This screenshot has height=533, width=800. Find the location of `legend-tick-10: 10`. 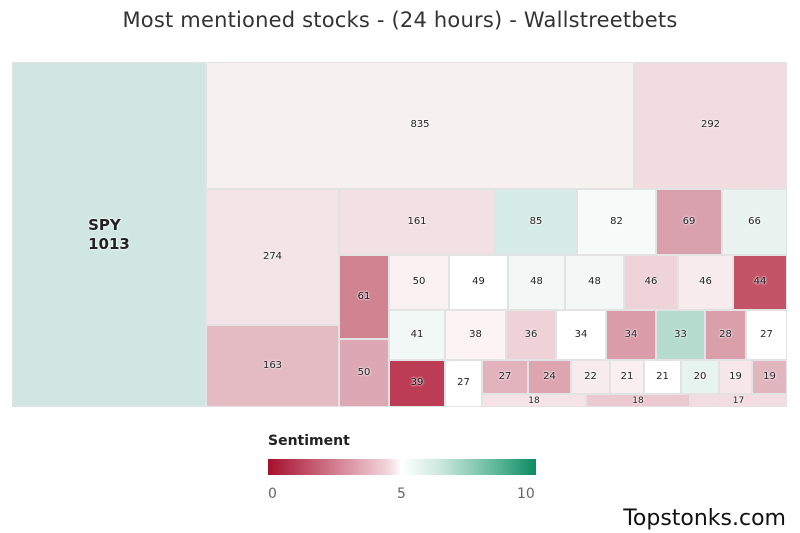

legend-tick-10: 10 is located at coordinates (526, 494).